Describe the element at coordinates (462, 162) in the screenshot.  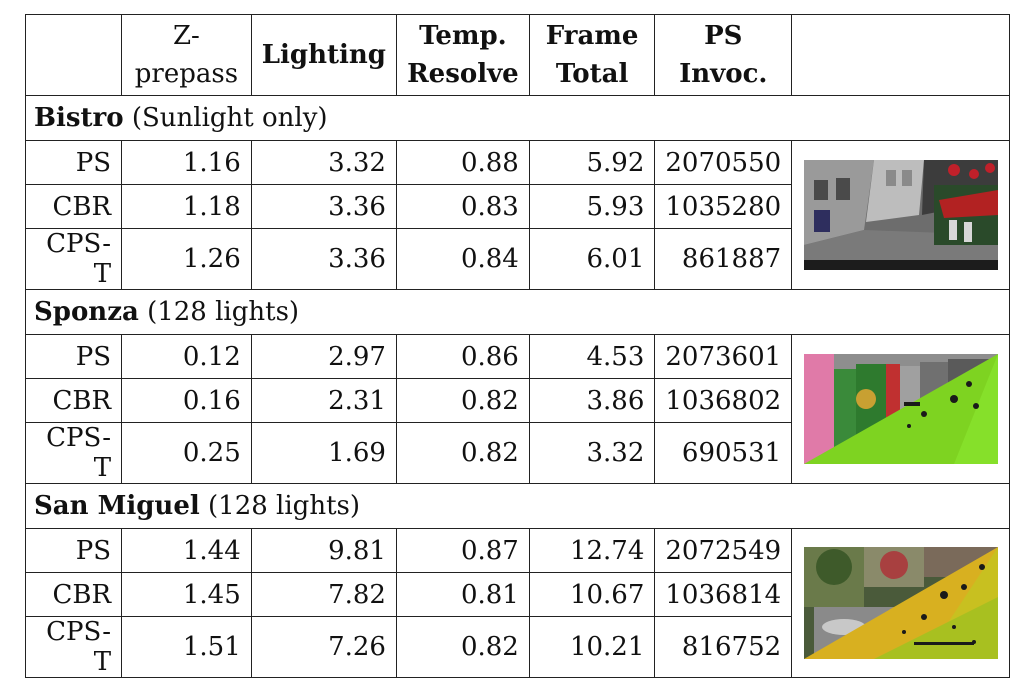
I see `temp-resolve-cell: 0.88` at that location.